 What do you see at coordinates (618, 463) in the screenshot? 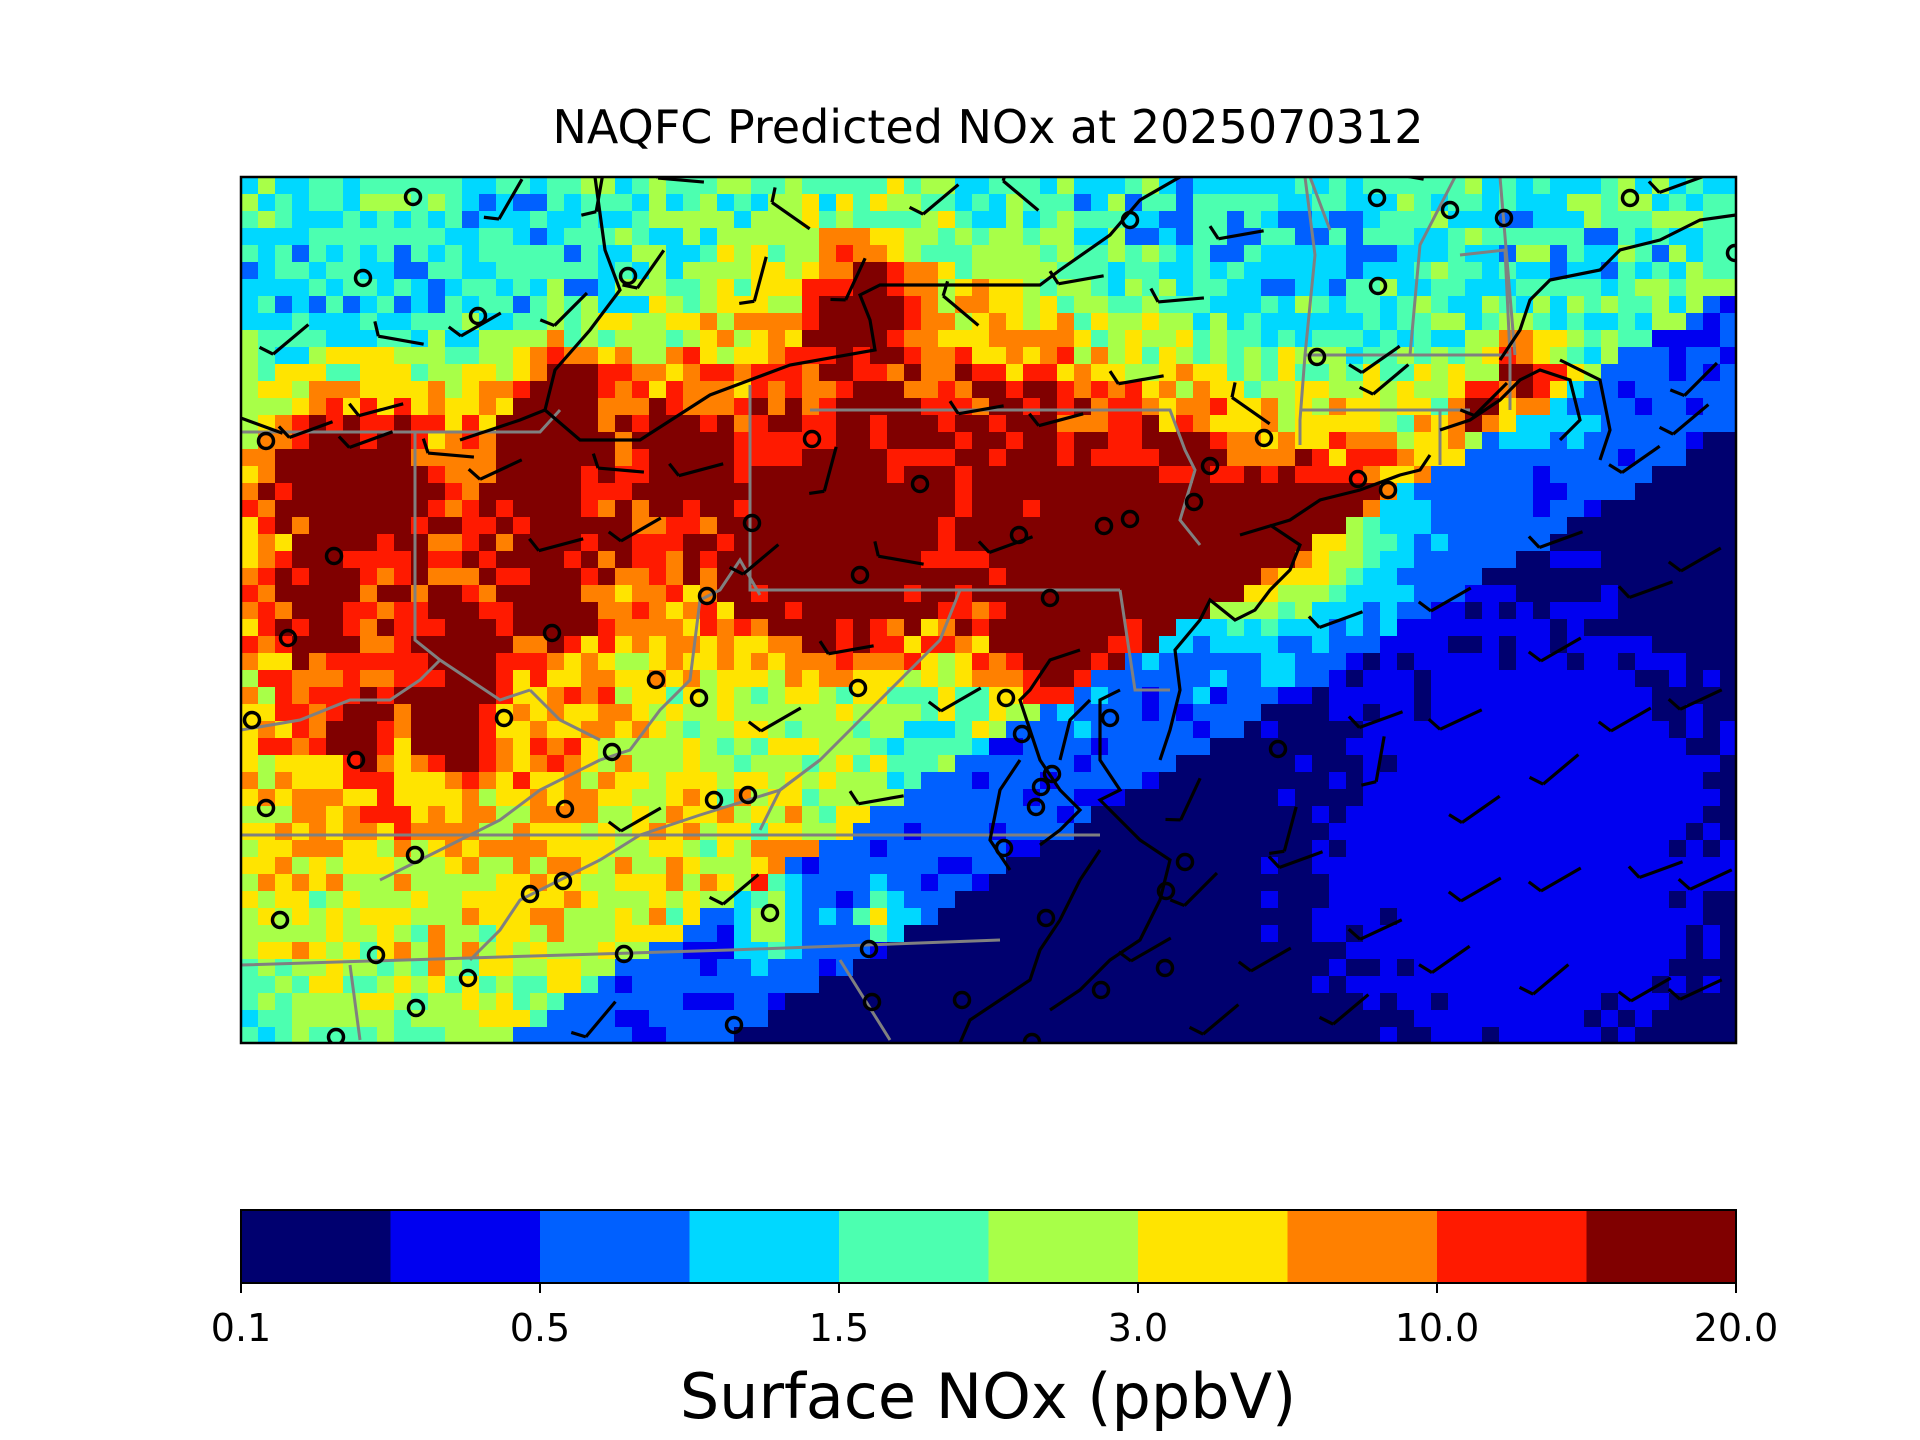
I see `wind-barb` at bounding box center [618, 463].